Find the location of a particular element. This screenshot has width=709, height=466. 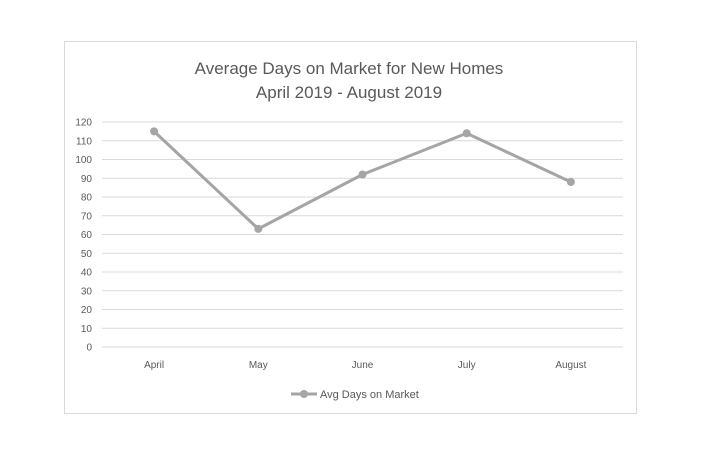

y-tick-label: 20 is located at coordinates (87, 310).